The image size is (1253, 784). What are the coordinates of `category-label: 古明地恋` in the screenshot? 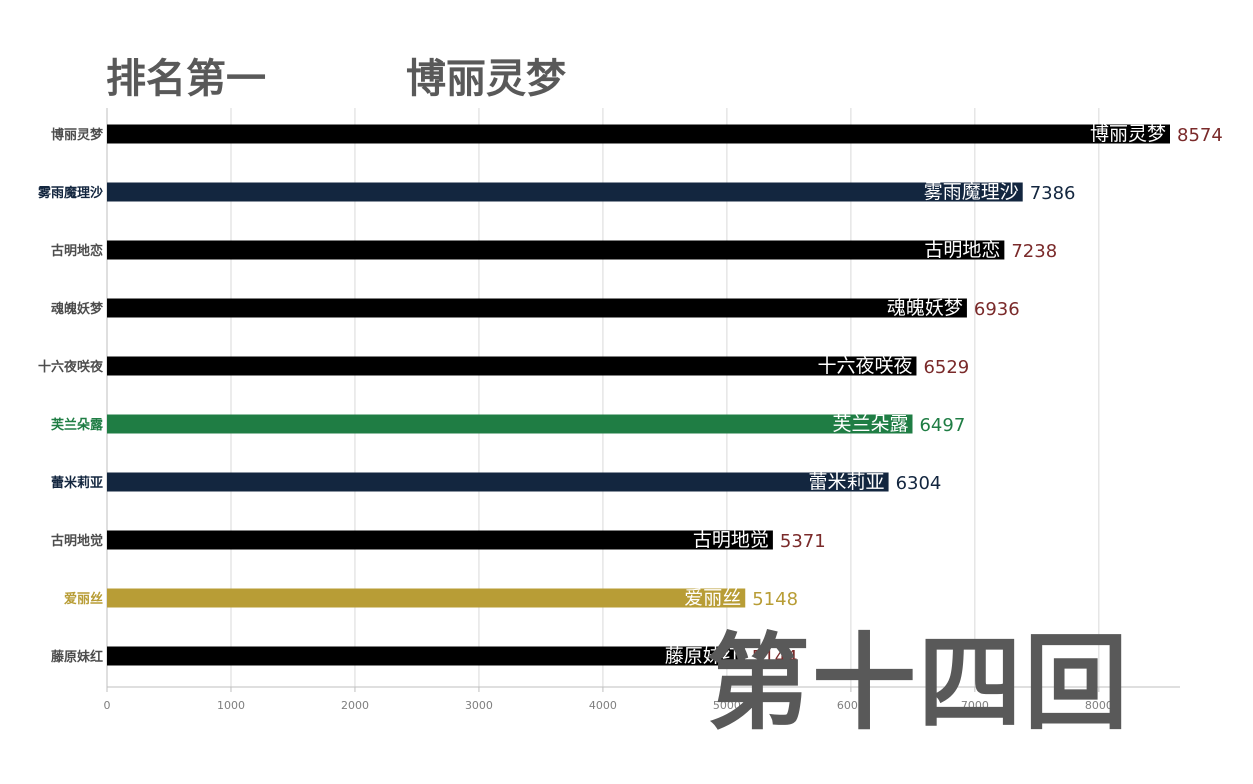 It's located at (77, 251).